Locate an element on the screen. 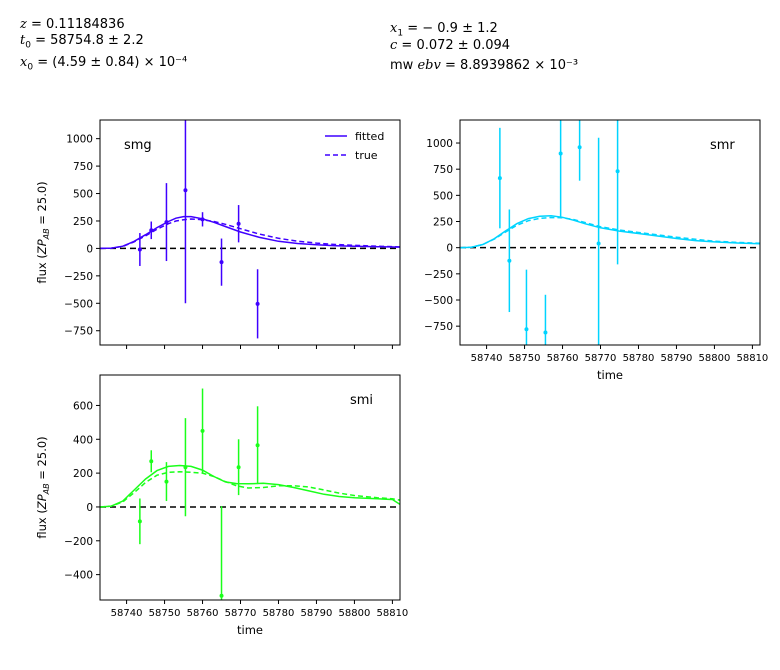 This screenshot has height=670, width=780. param-t0: t0 = 58754.8 ± 2.2 is located at coordinates (82, 42).